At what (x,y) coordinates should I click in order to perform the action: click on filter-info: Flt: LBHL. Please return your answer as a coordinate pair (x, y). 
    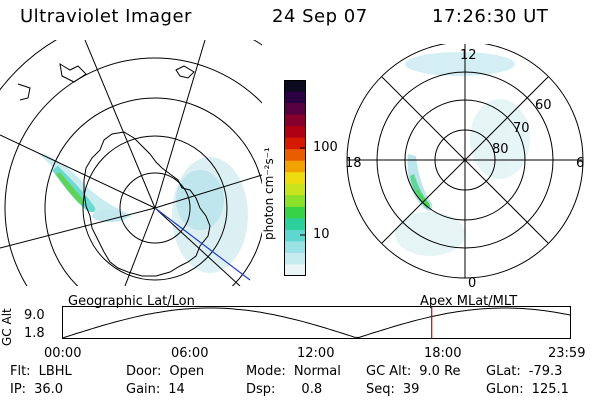
    Looking at the image, I should click on (41, 371).